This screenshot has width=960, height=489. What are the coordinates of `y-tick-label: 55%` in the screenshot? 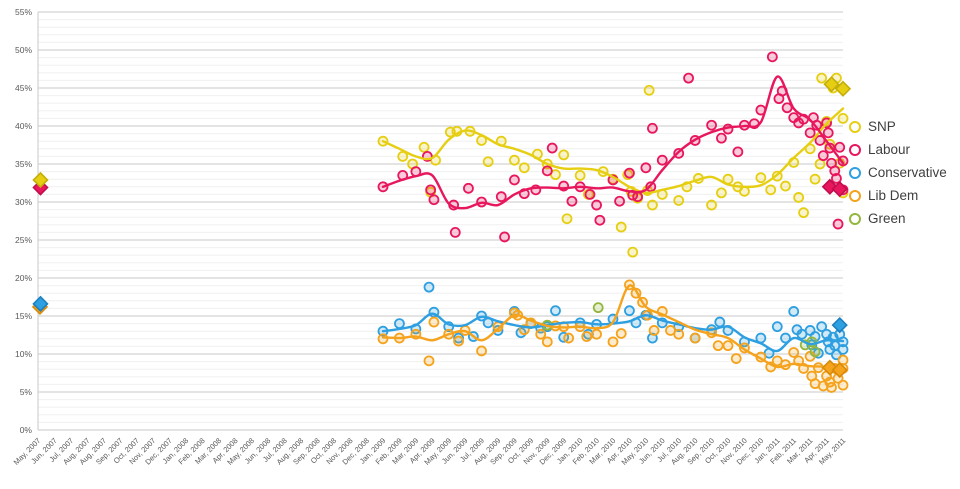 It's located at (23, 12).